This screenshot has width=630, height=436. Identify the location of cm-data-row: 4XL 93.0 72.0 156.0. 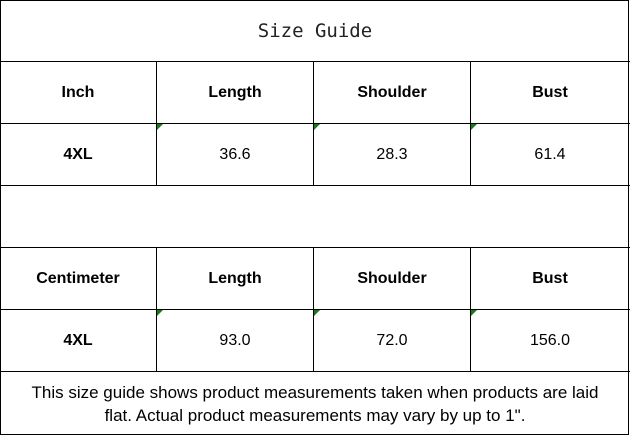
(315, 341).